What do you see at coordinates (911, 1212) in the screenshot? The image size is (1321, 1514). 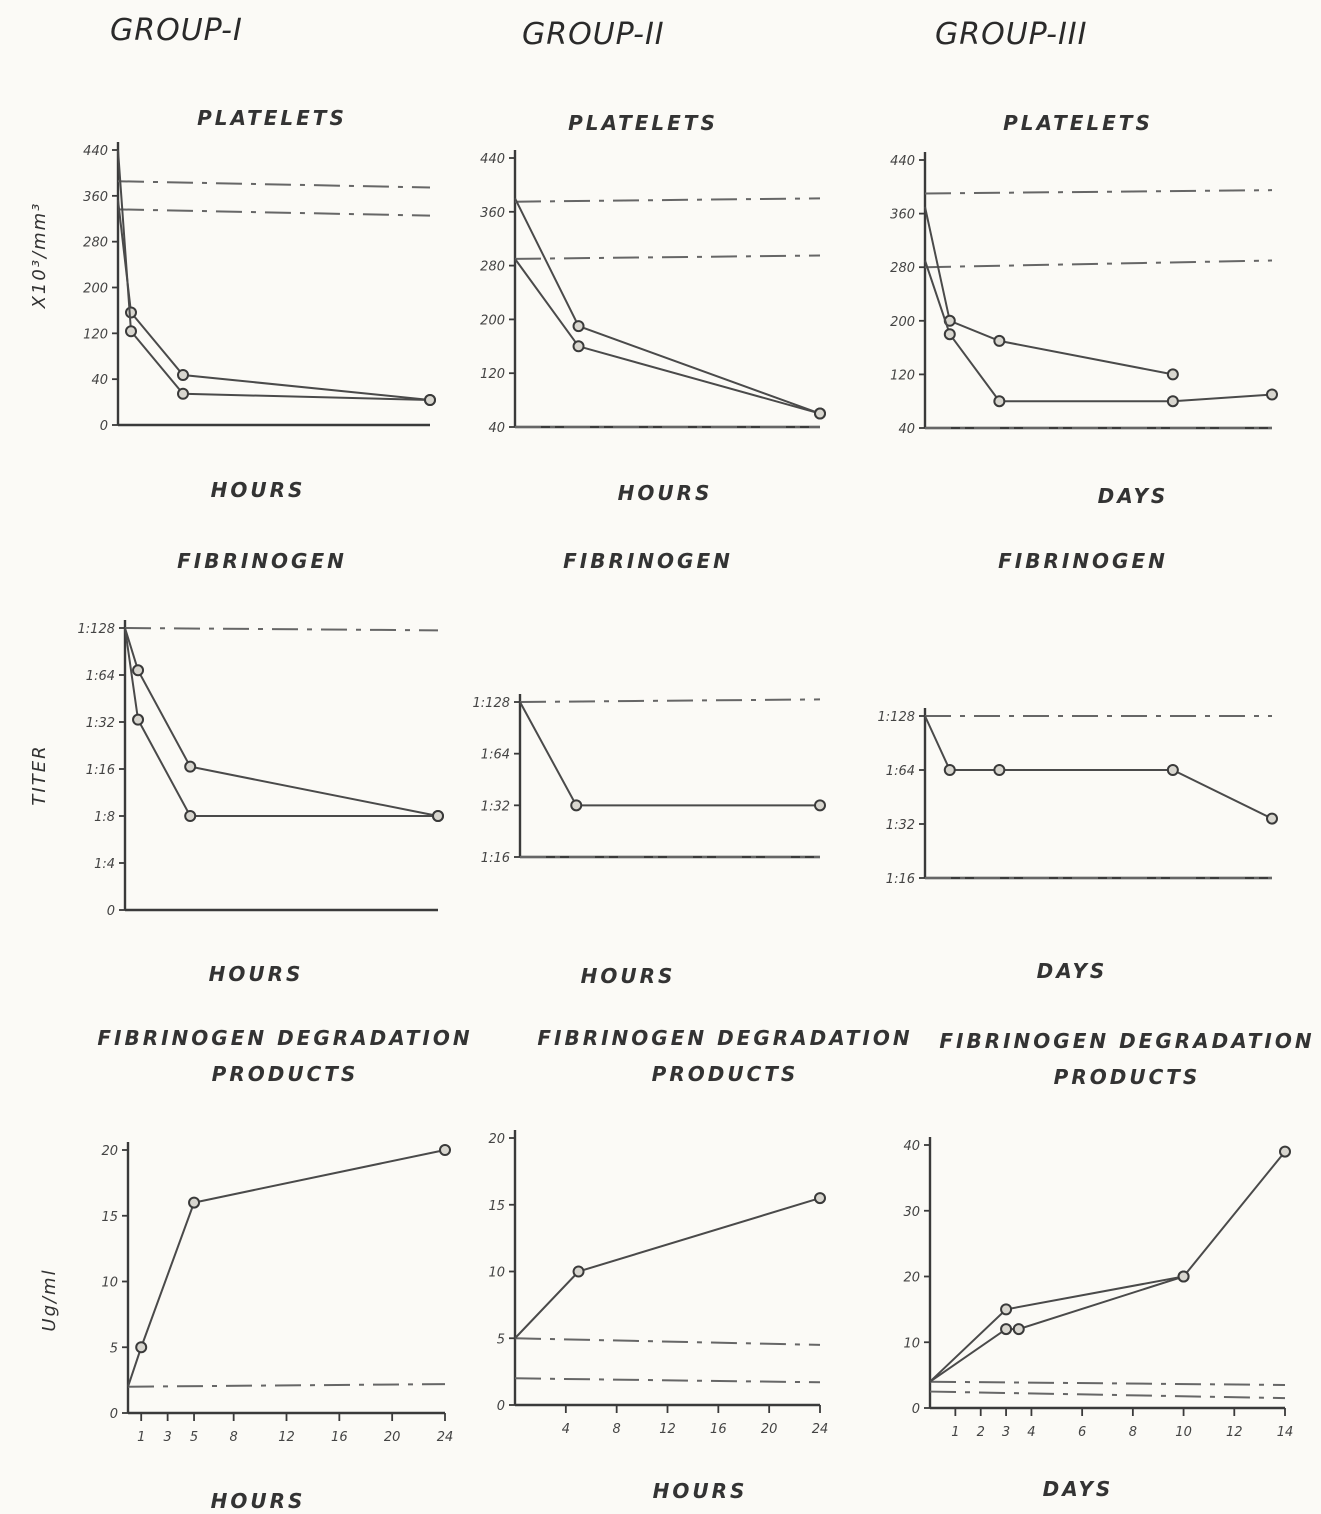 I see `y-tick-label: 30` at bounding box center [911, 1212].